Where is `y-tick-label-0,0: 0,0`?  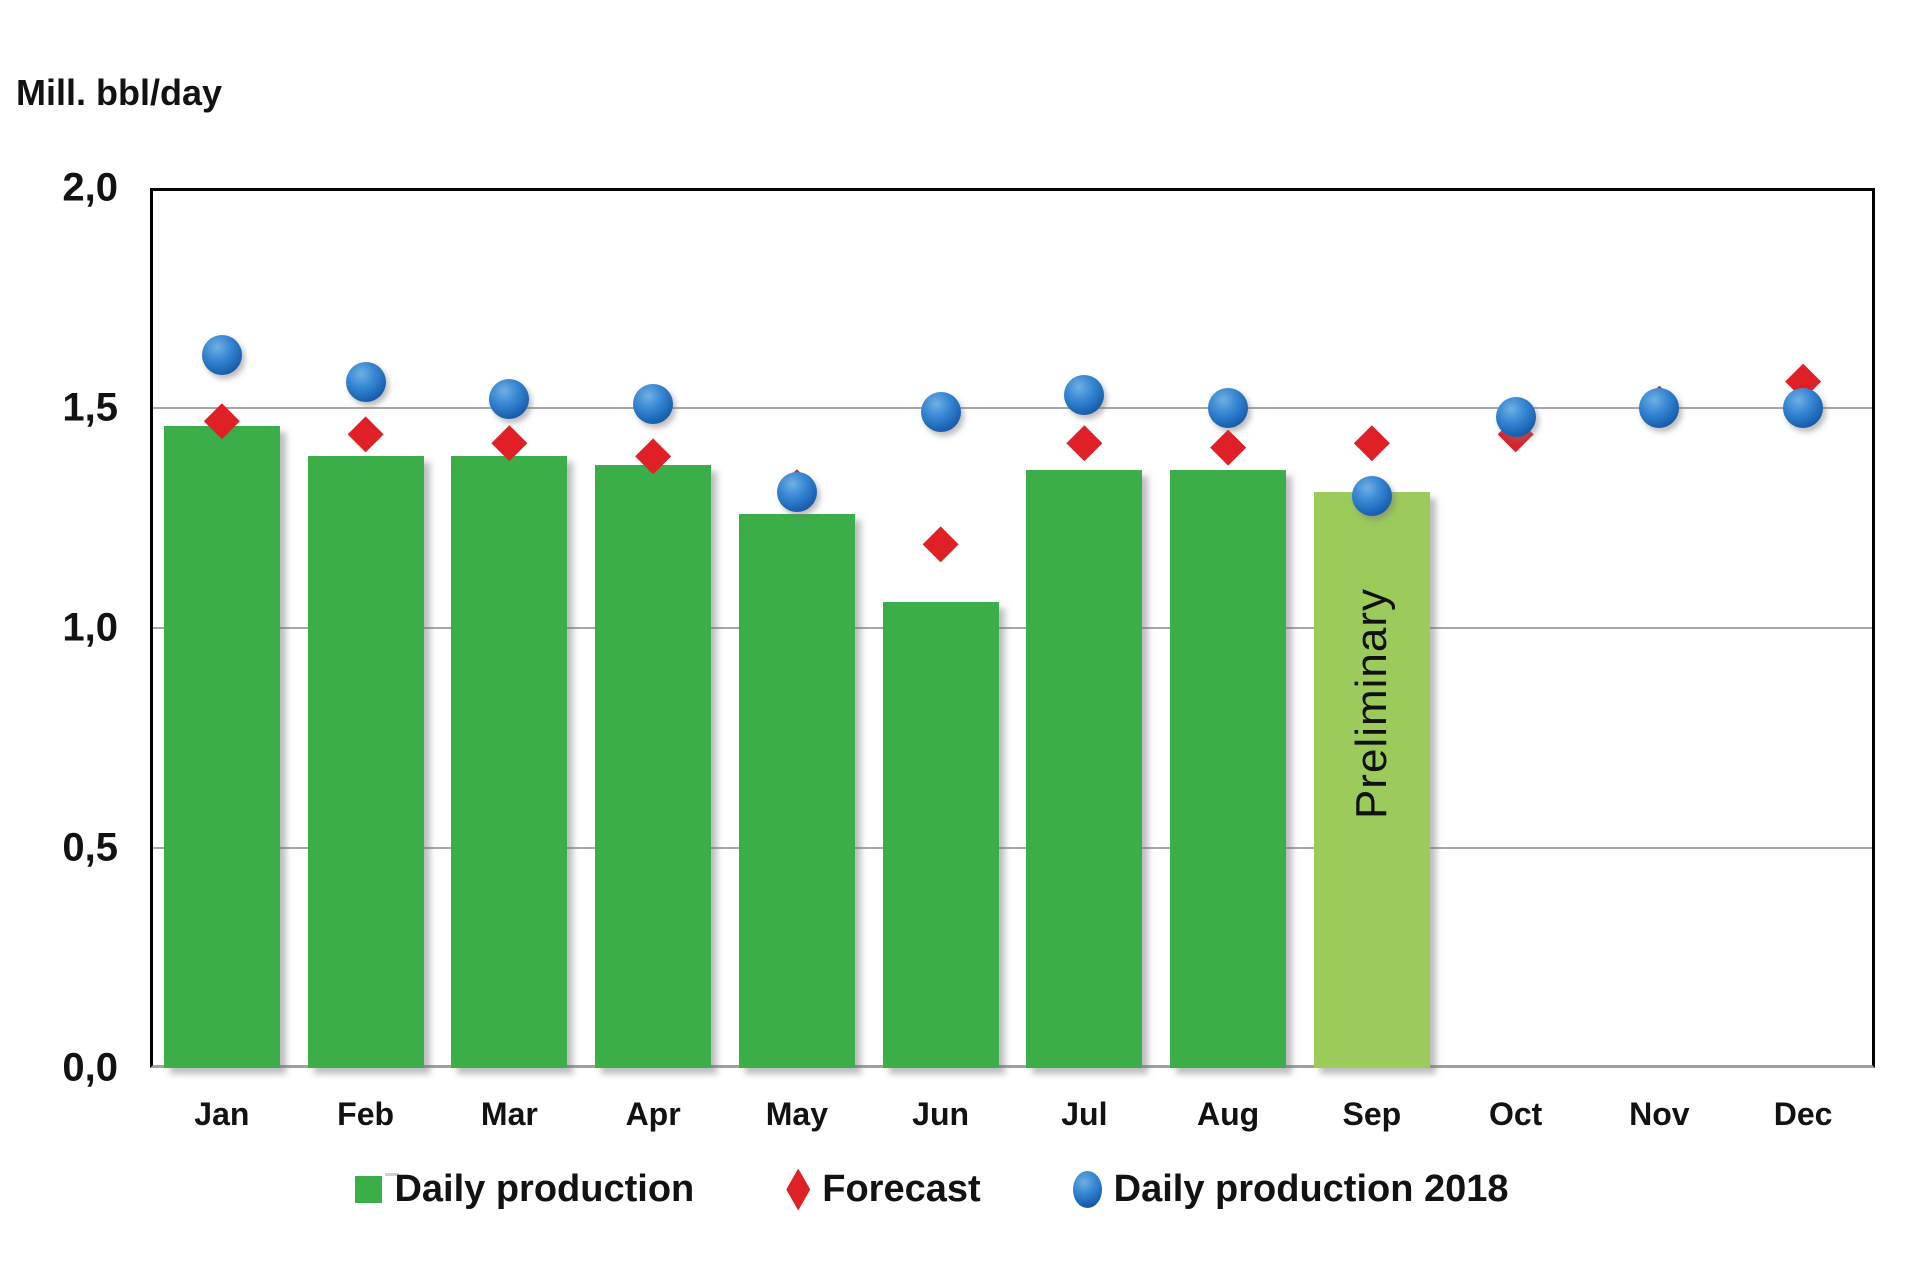 y-tick-label-0,0: 0,0 is located at coordinates (90, 1067).